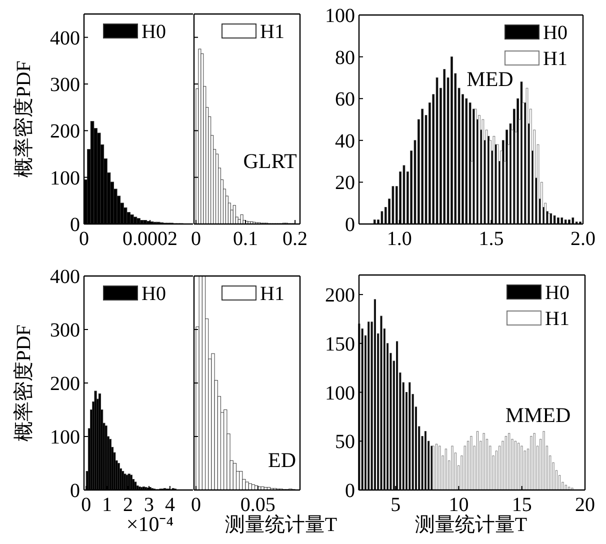  I want to click on y-tick-label: 20, so click(345, 183).